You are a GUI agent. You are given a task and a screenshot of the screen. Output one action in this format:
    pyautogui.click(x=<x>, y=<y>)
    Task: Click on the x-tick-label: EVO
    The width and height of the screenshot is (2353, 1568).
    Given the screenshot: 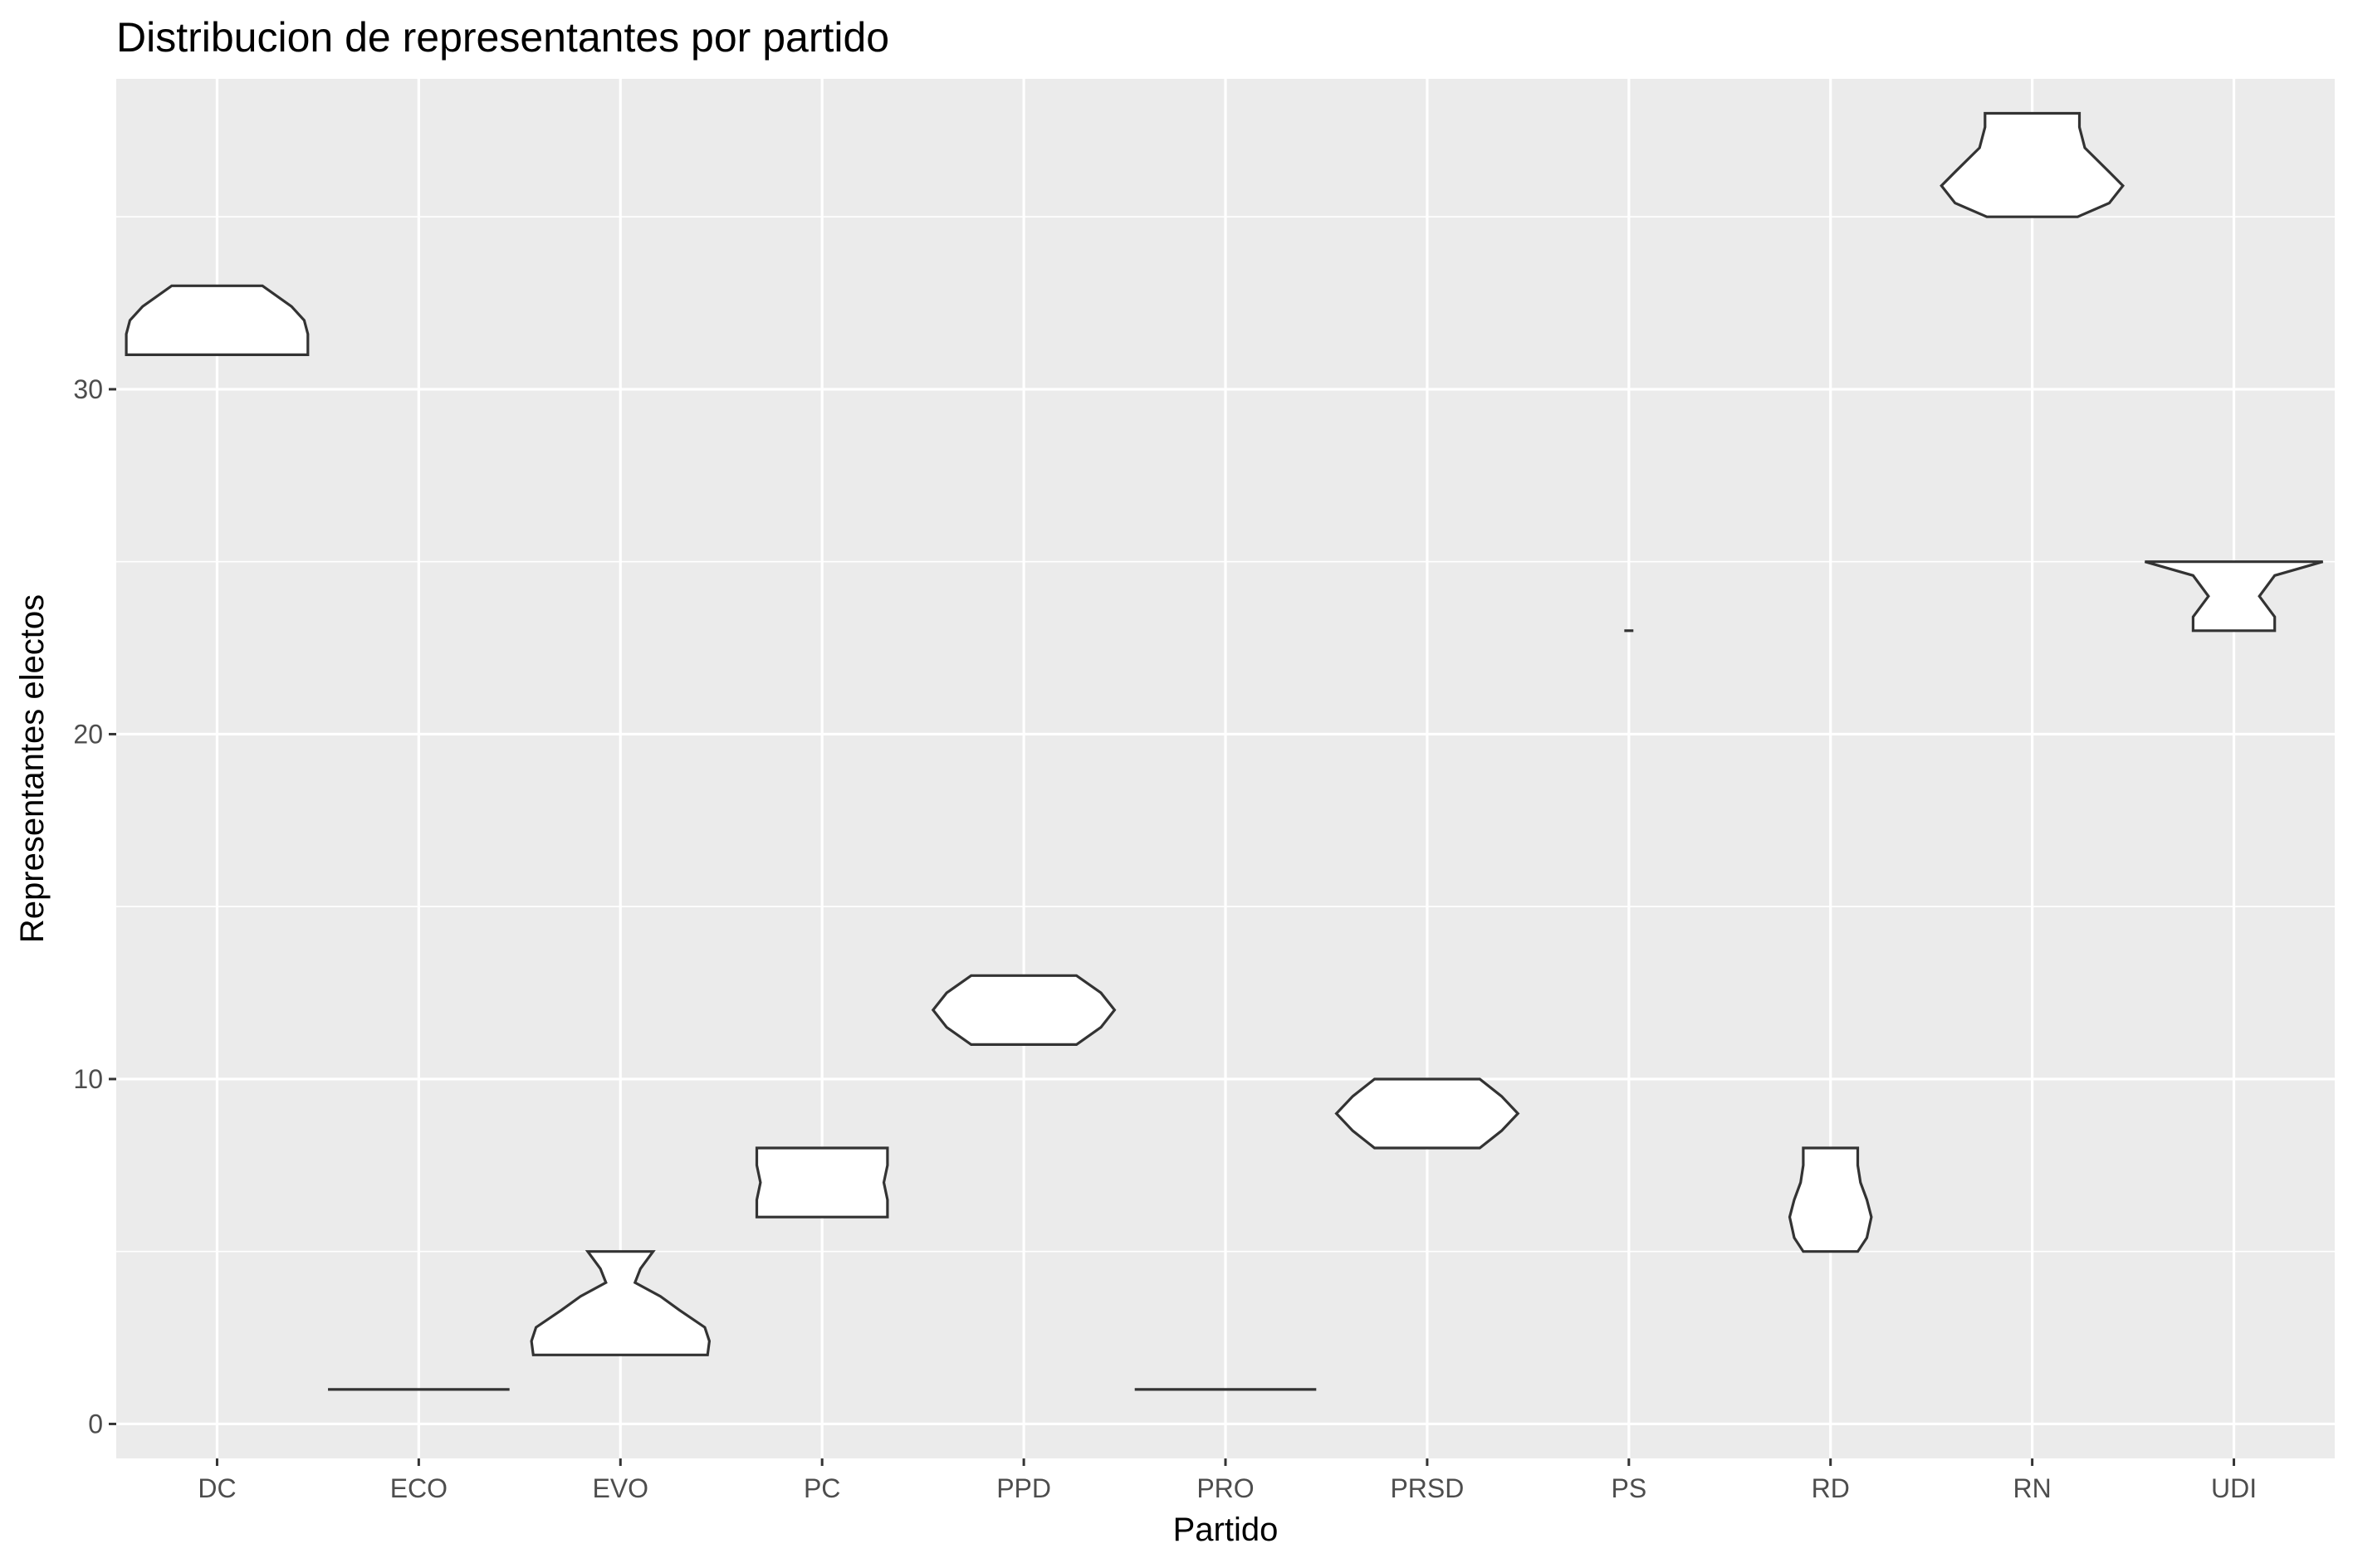 What is the action you would take?
    pyautogui.click(x=620, y=1488)
    